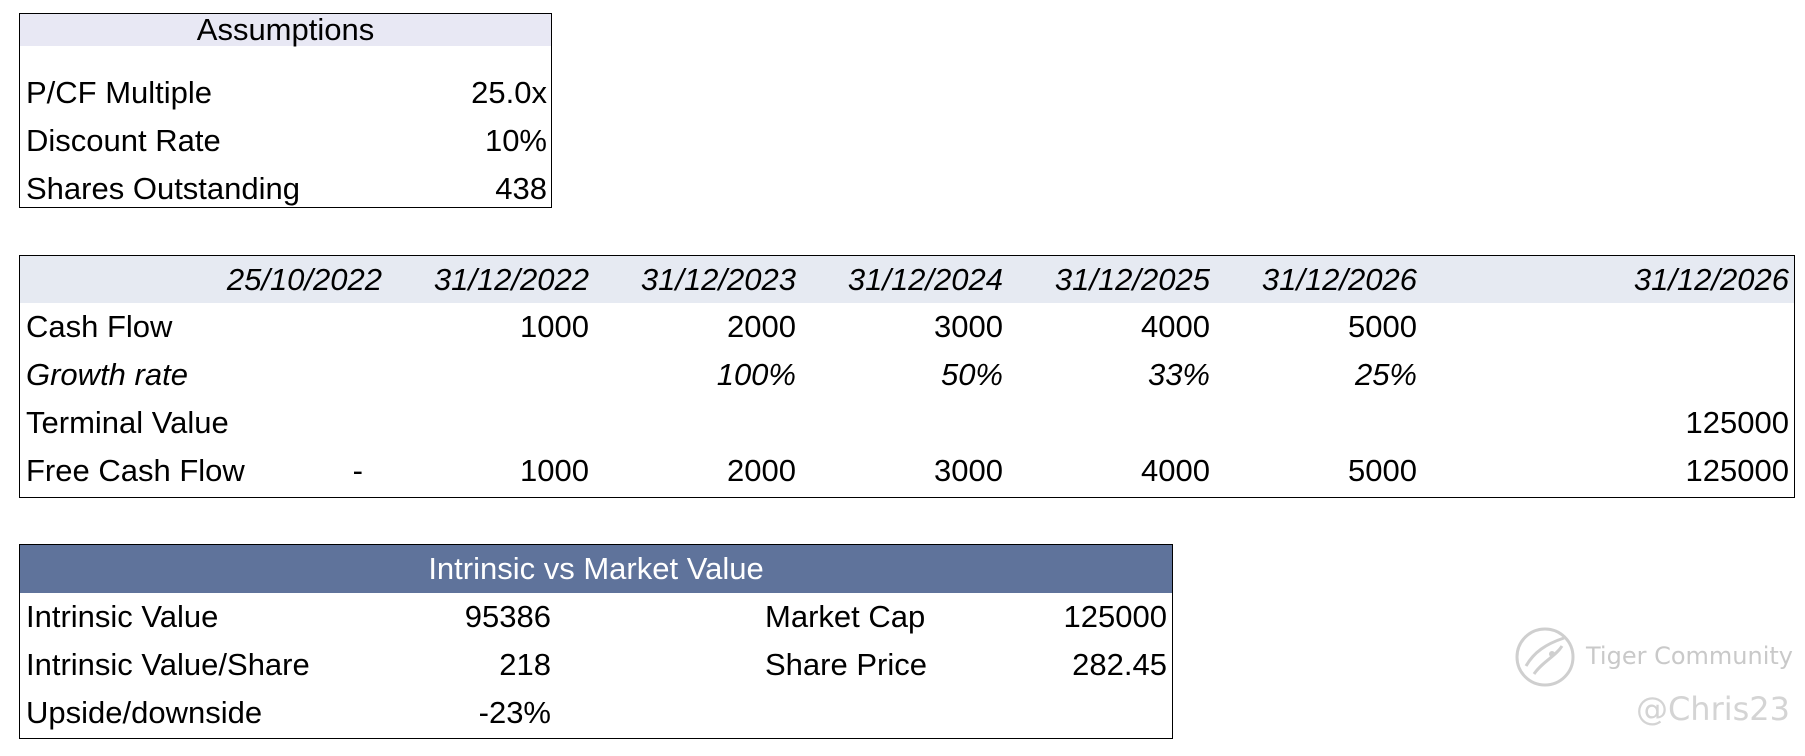 This screenshot has width=1805, height=756. Describe the element at coordinates (144, 712) in the screenshot. I see `intrinsic-label: Upside/downside` at that location.